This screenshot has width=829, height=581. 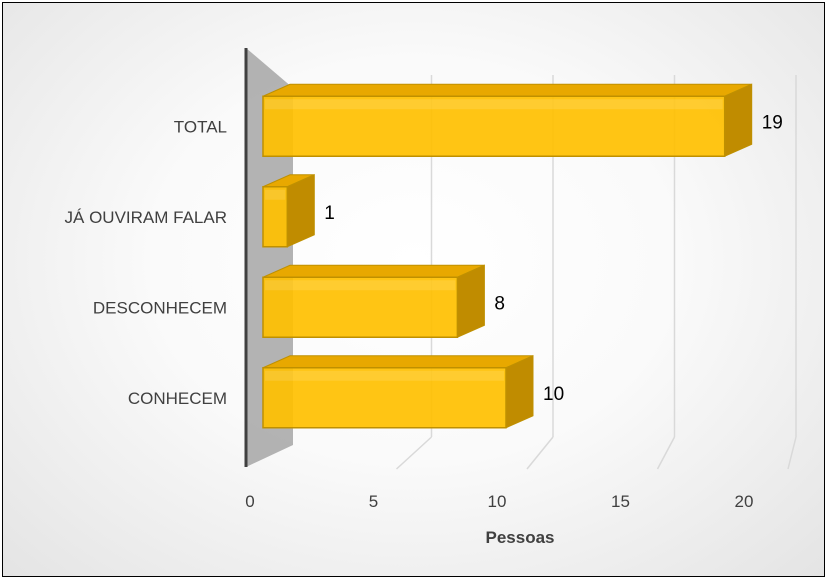 I want to click on x-axis-title: Pessoas, so click(x=520, y=537).